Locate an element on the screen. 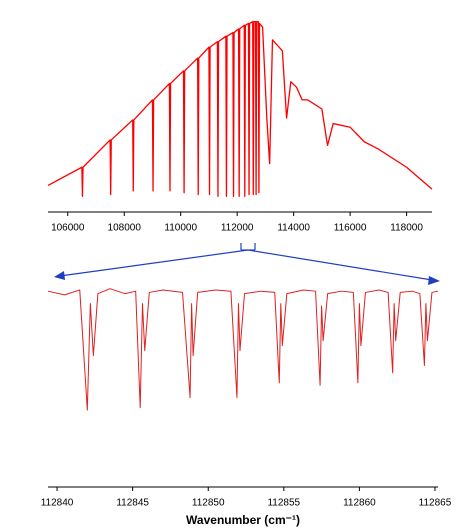  x-tick-label: 108000 is located at coordinates (125, 228).